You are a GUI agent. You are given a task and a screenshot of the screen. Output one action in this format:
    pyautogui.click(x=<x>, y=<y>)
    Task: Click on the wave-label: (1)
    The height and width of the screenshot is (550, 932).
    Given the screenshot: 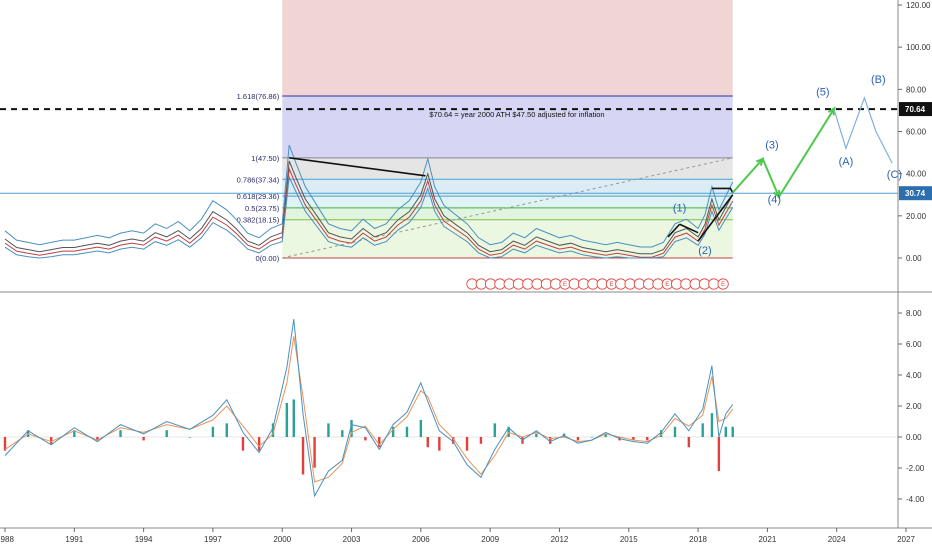 What is the action you would take?
    pyautogui.click(x=679, y=209)
    